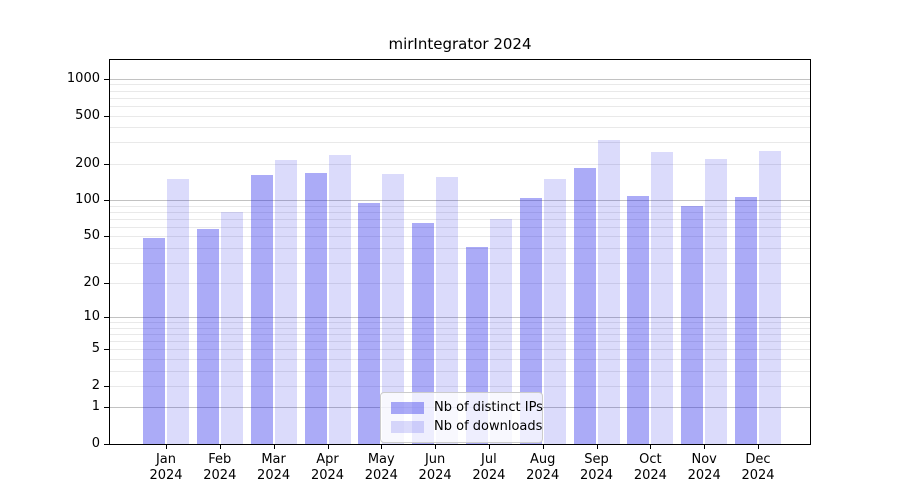 The width and height of the screenshot is (900, 500). What do you see at coordinates (638, 320) in the screenshot?
I see `bar-ips-oct` at bounding box center [638, 320].